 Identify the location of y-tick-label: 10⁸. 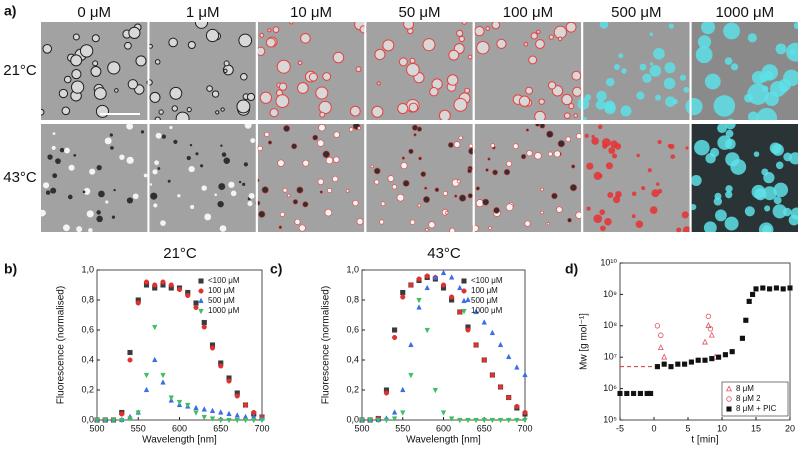
(610, 325).